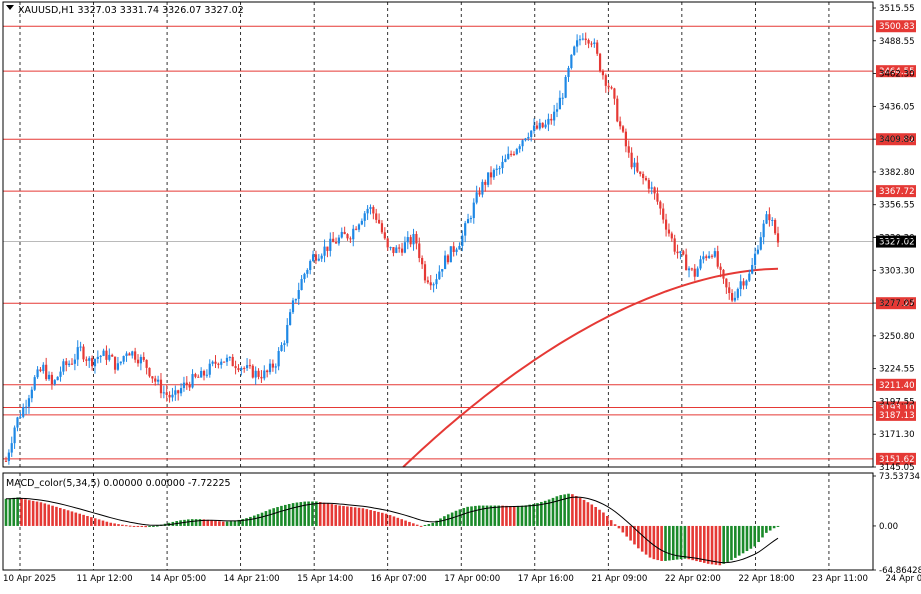 The image size is (921, 594). What do you see at coordinates (392, 529) in the screenshot?
I see `macd-histogram` at bounding box center [392, 529].